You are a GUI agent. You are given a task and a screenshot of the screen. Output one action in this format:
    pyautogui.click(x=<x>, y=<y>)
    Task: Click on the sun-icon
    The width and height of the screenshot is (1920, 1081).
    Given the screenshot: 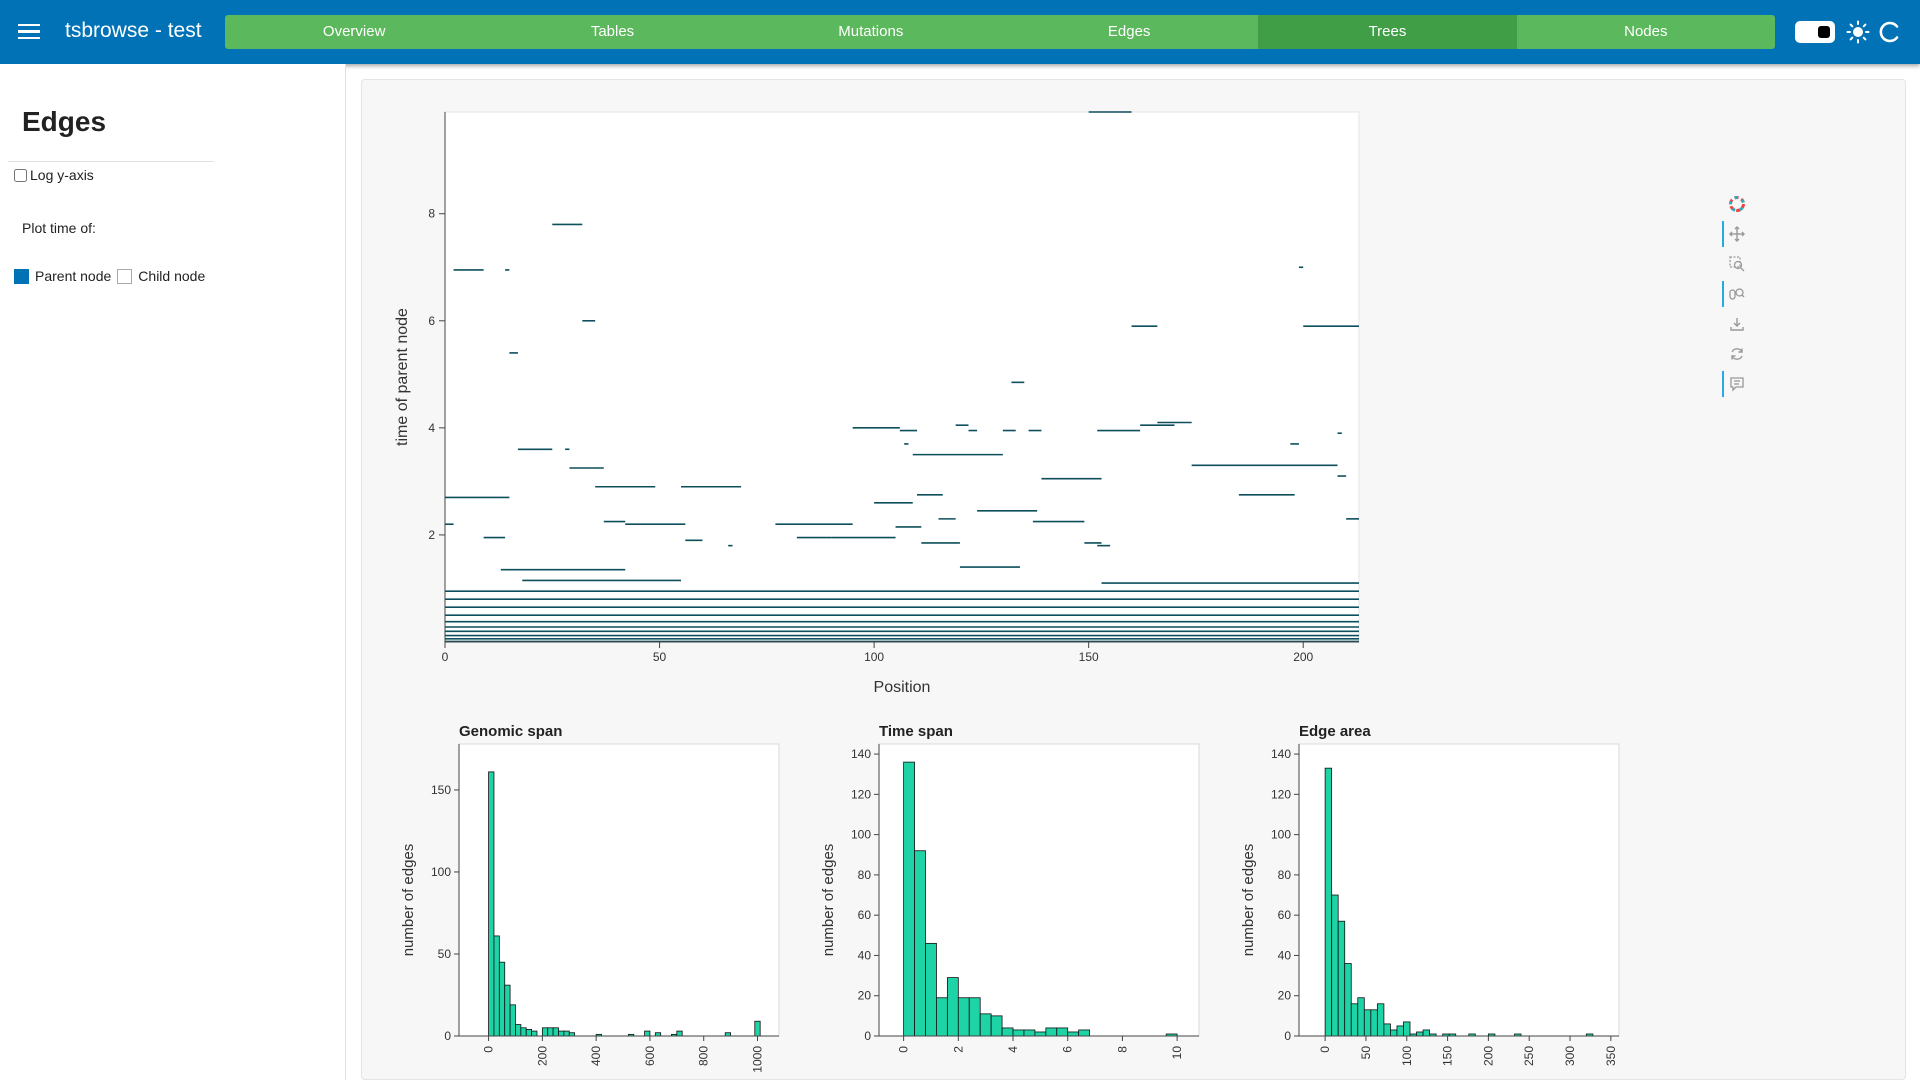 What is the action you would take?
    pyautogui.click(x=1858, y=32)
    